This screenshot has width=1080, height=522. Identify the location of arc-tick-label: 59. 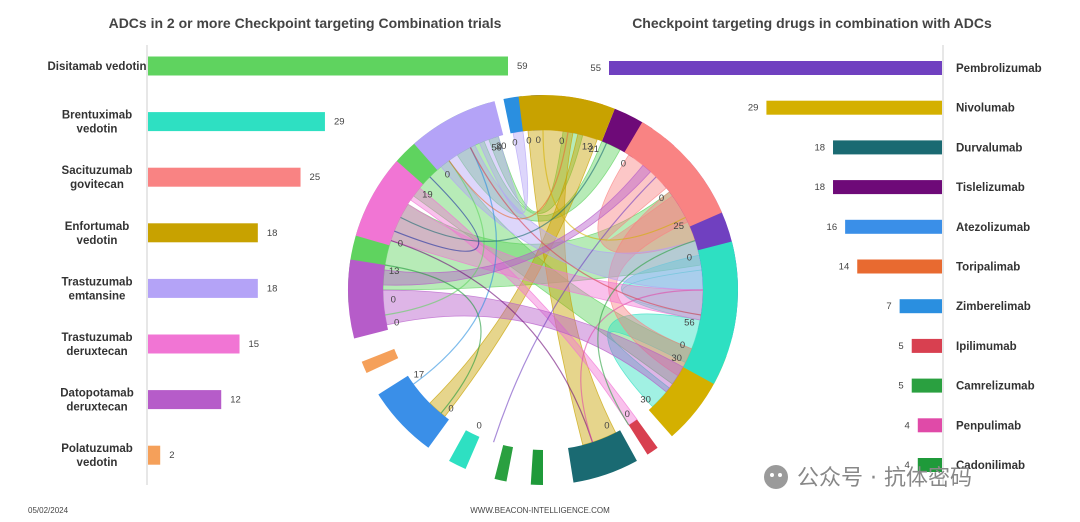
(496, 147).